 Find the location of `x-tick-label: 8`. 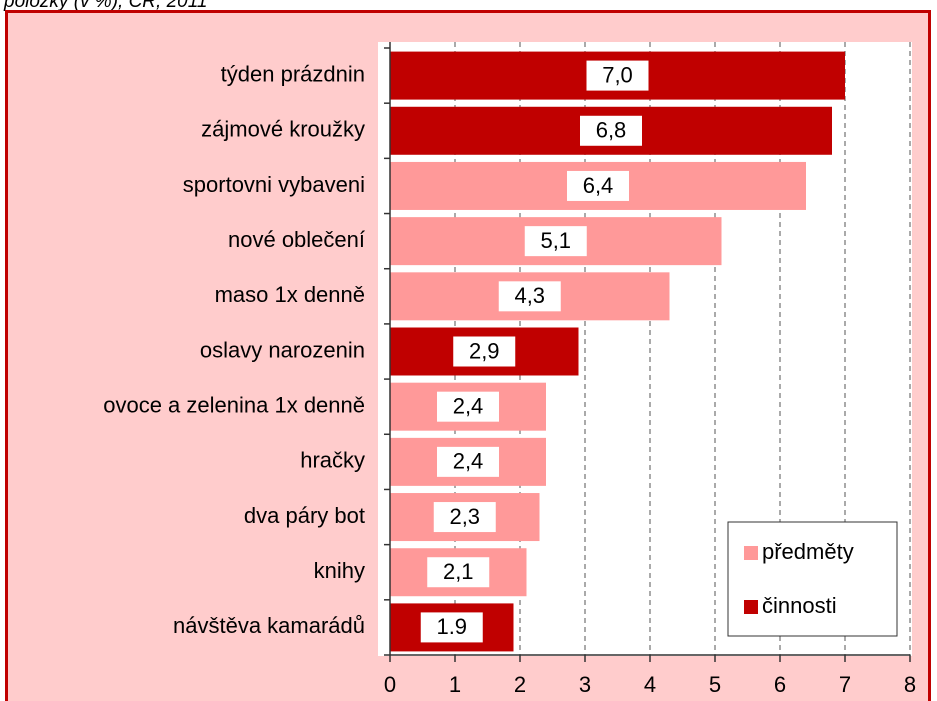

x-tick-label: 8 is located at coordinates (910, 684).